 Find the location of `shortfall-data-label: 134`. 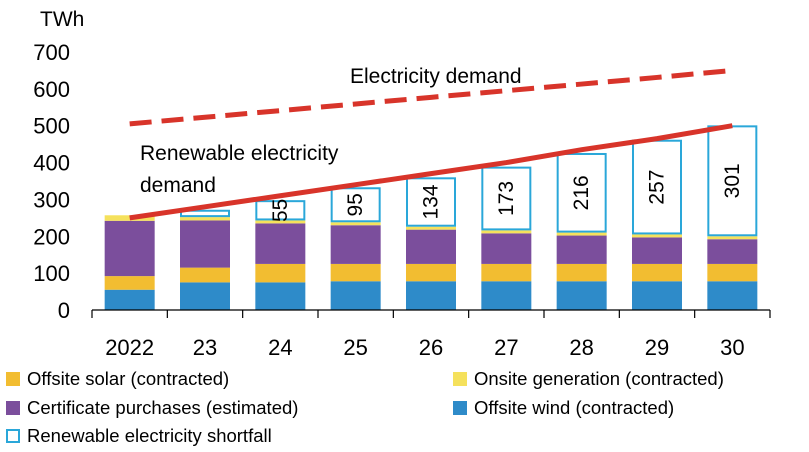

shortfall-data-label: 134 is located at coordinates (431, 201).